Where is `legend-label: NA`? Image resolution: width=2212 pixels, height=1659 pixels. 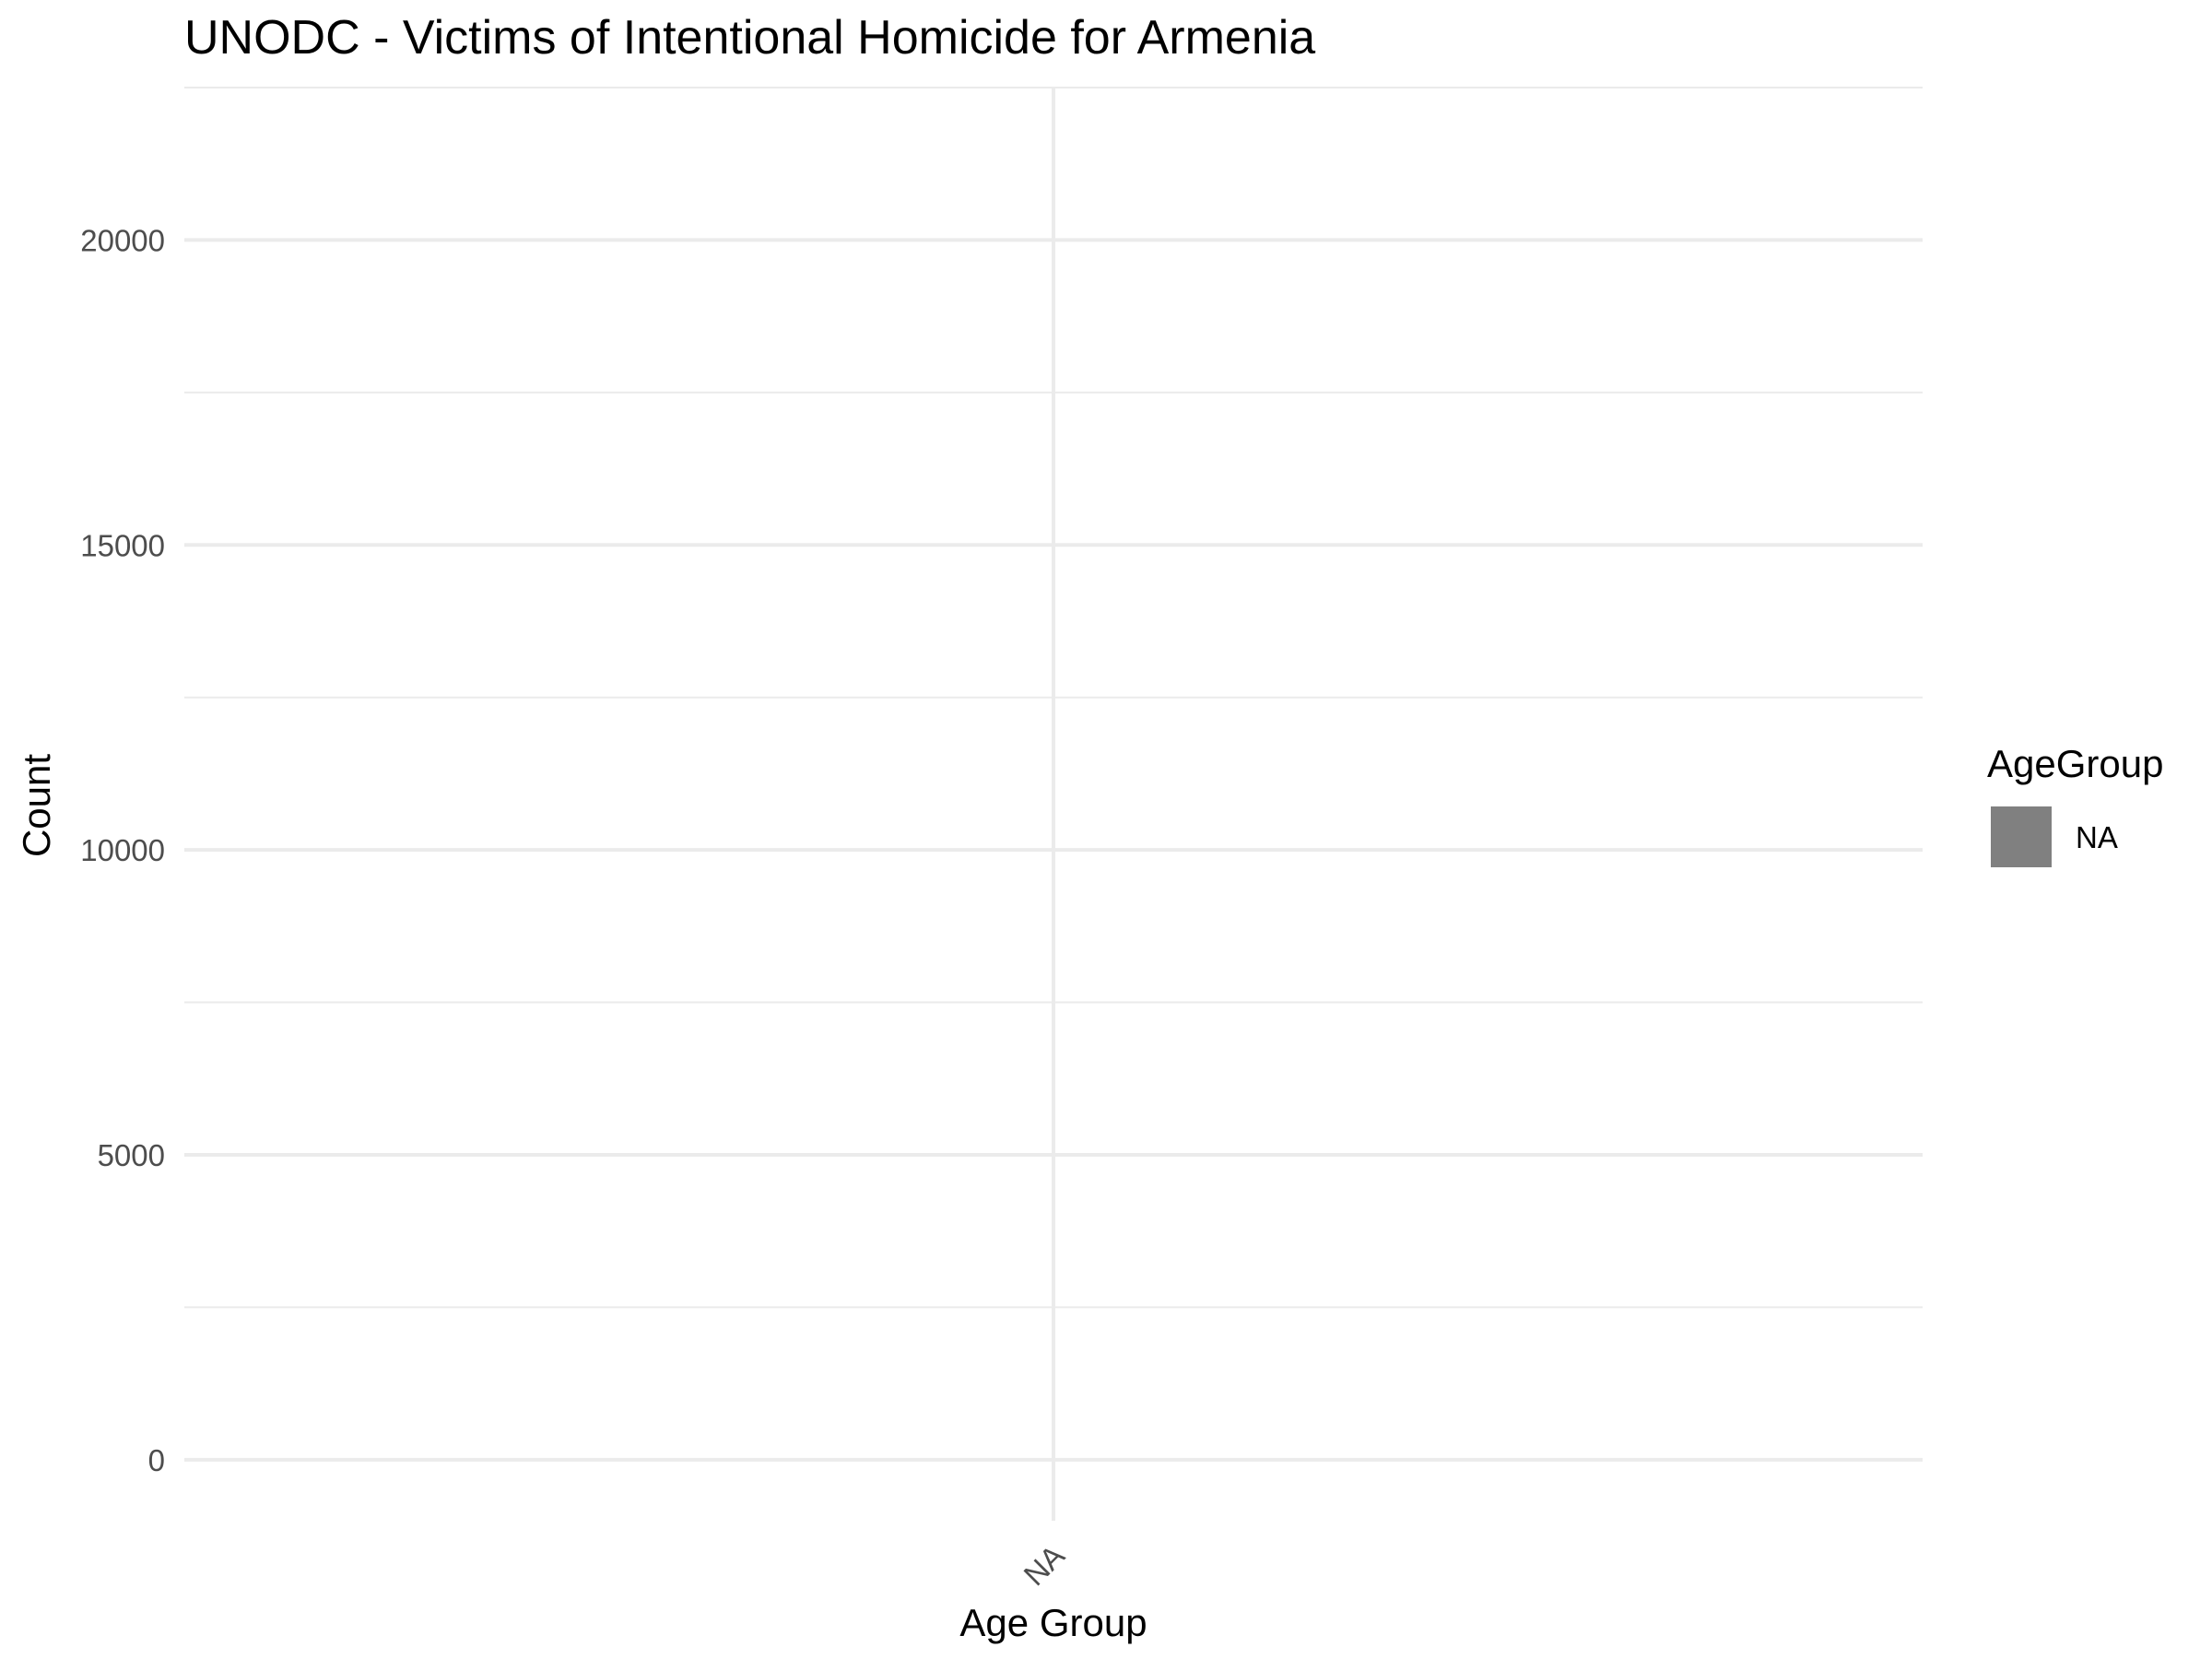 legend-label: NA is located at coordinates (2097, 837).